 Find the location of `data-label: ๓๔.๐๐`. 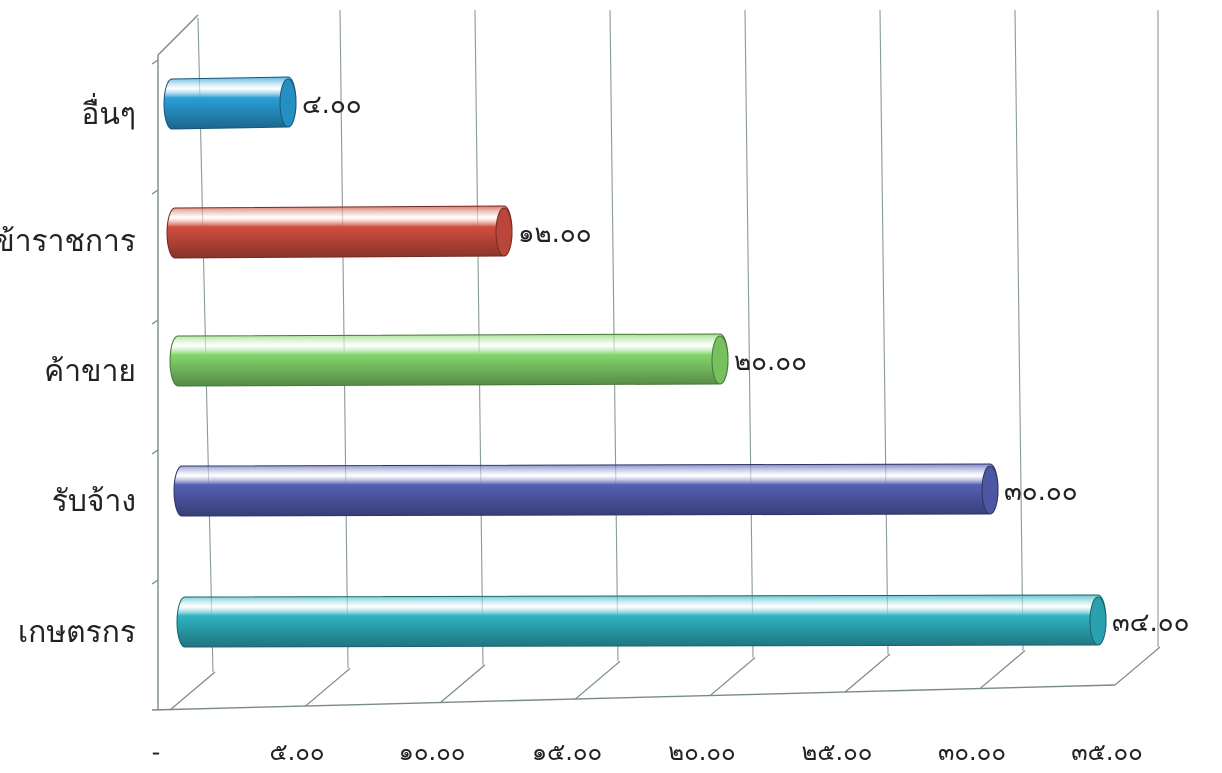

data-label: ๓๔.๐๐ is located at coordinates (1150, 623).